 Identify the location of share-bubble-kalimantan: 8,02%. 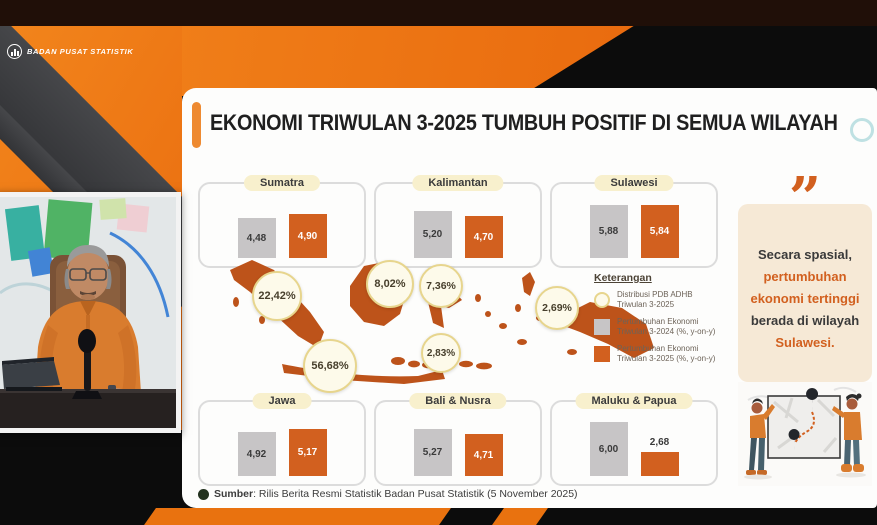
(390, 284).